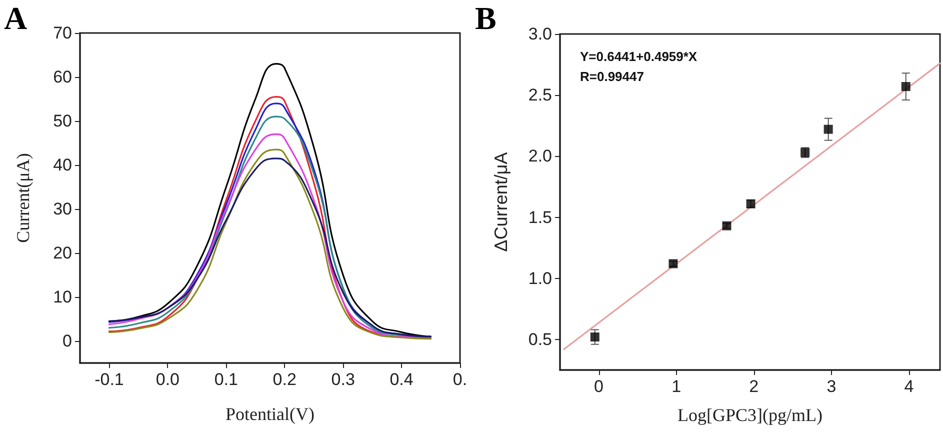 This screenshot has width=943, height=432. Describe the element at coordinates (831, 386) in the screenshot. I see `x-tick-label: 3` at that location.